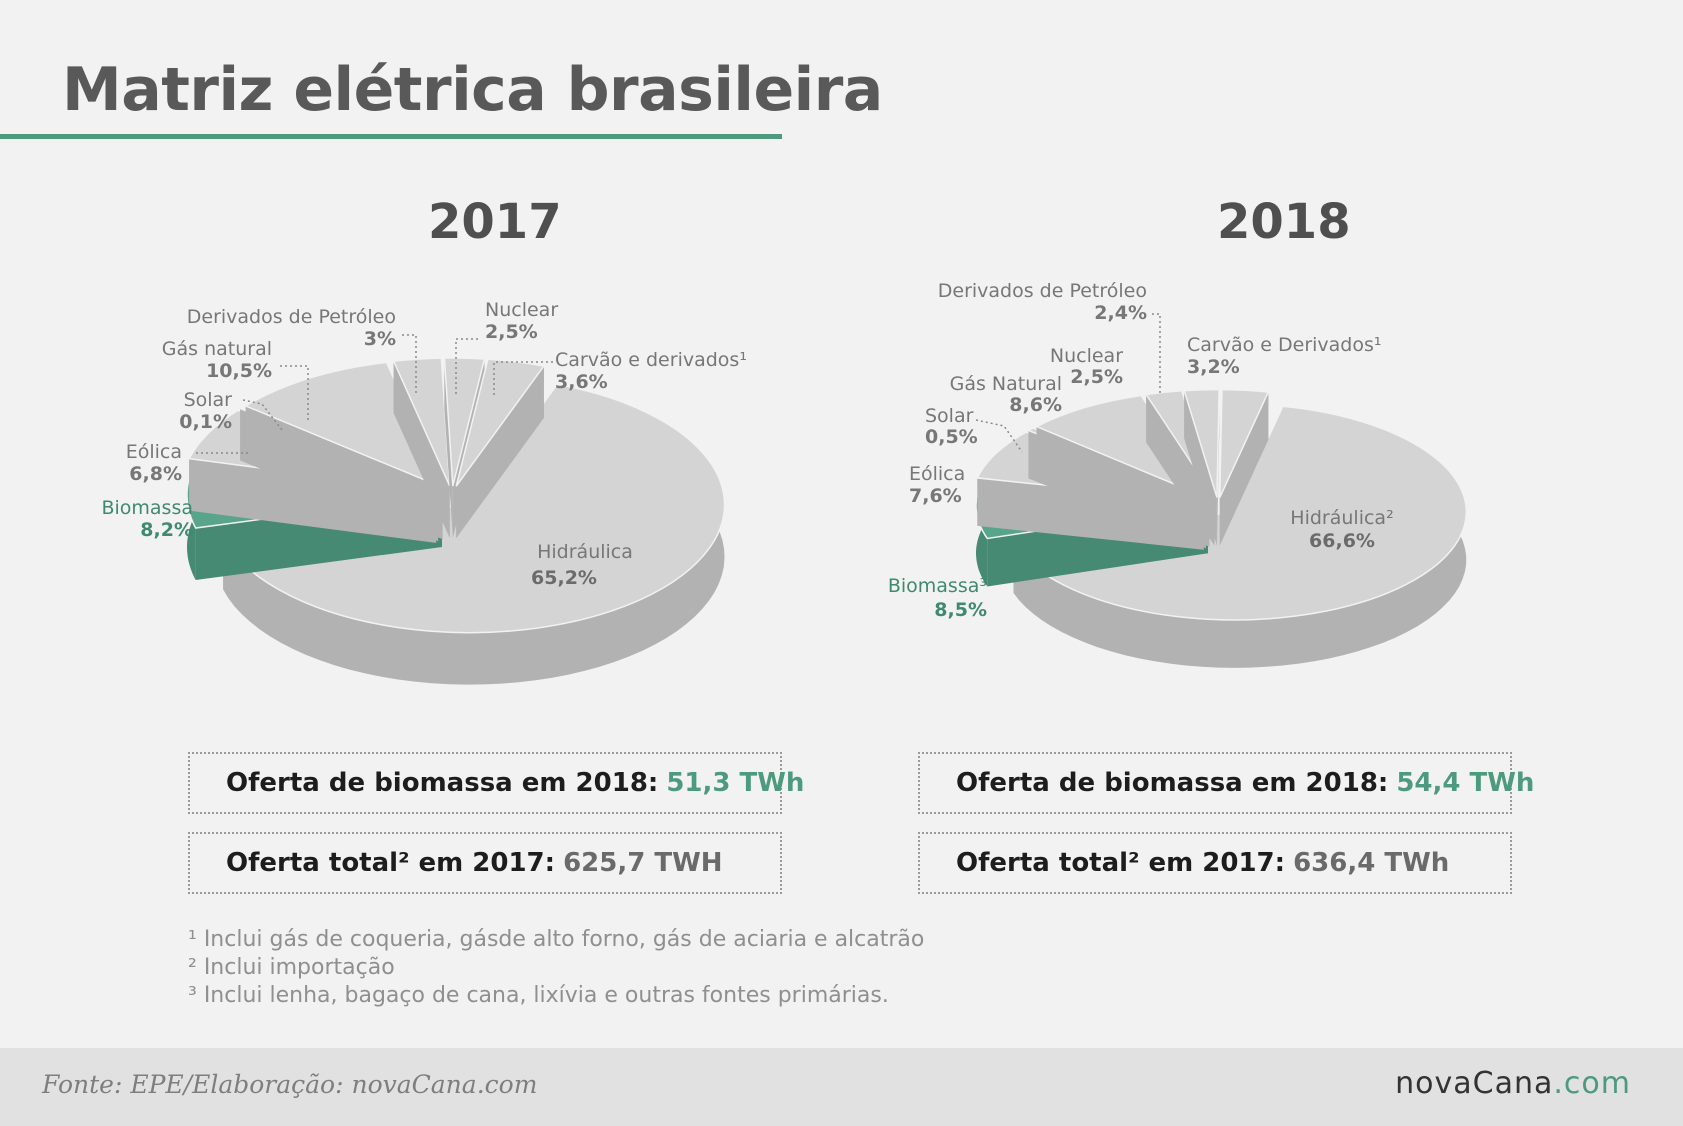 The image size is (1683, 1126). I want to click on value-carvao-2017: 3,6%, so click(581, 382).